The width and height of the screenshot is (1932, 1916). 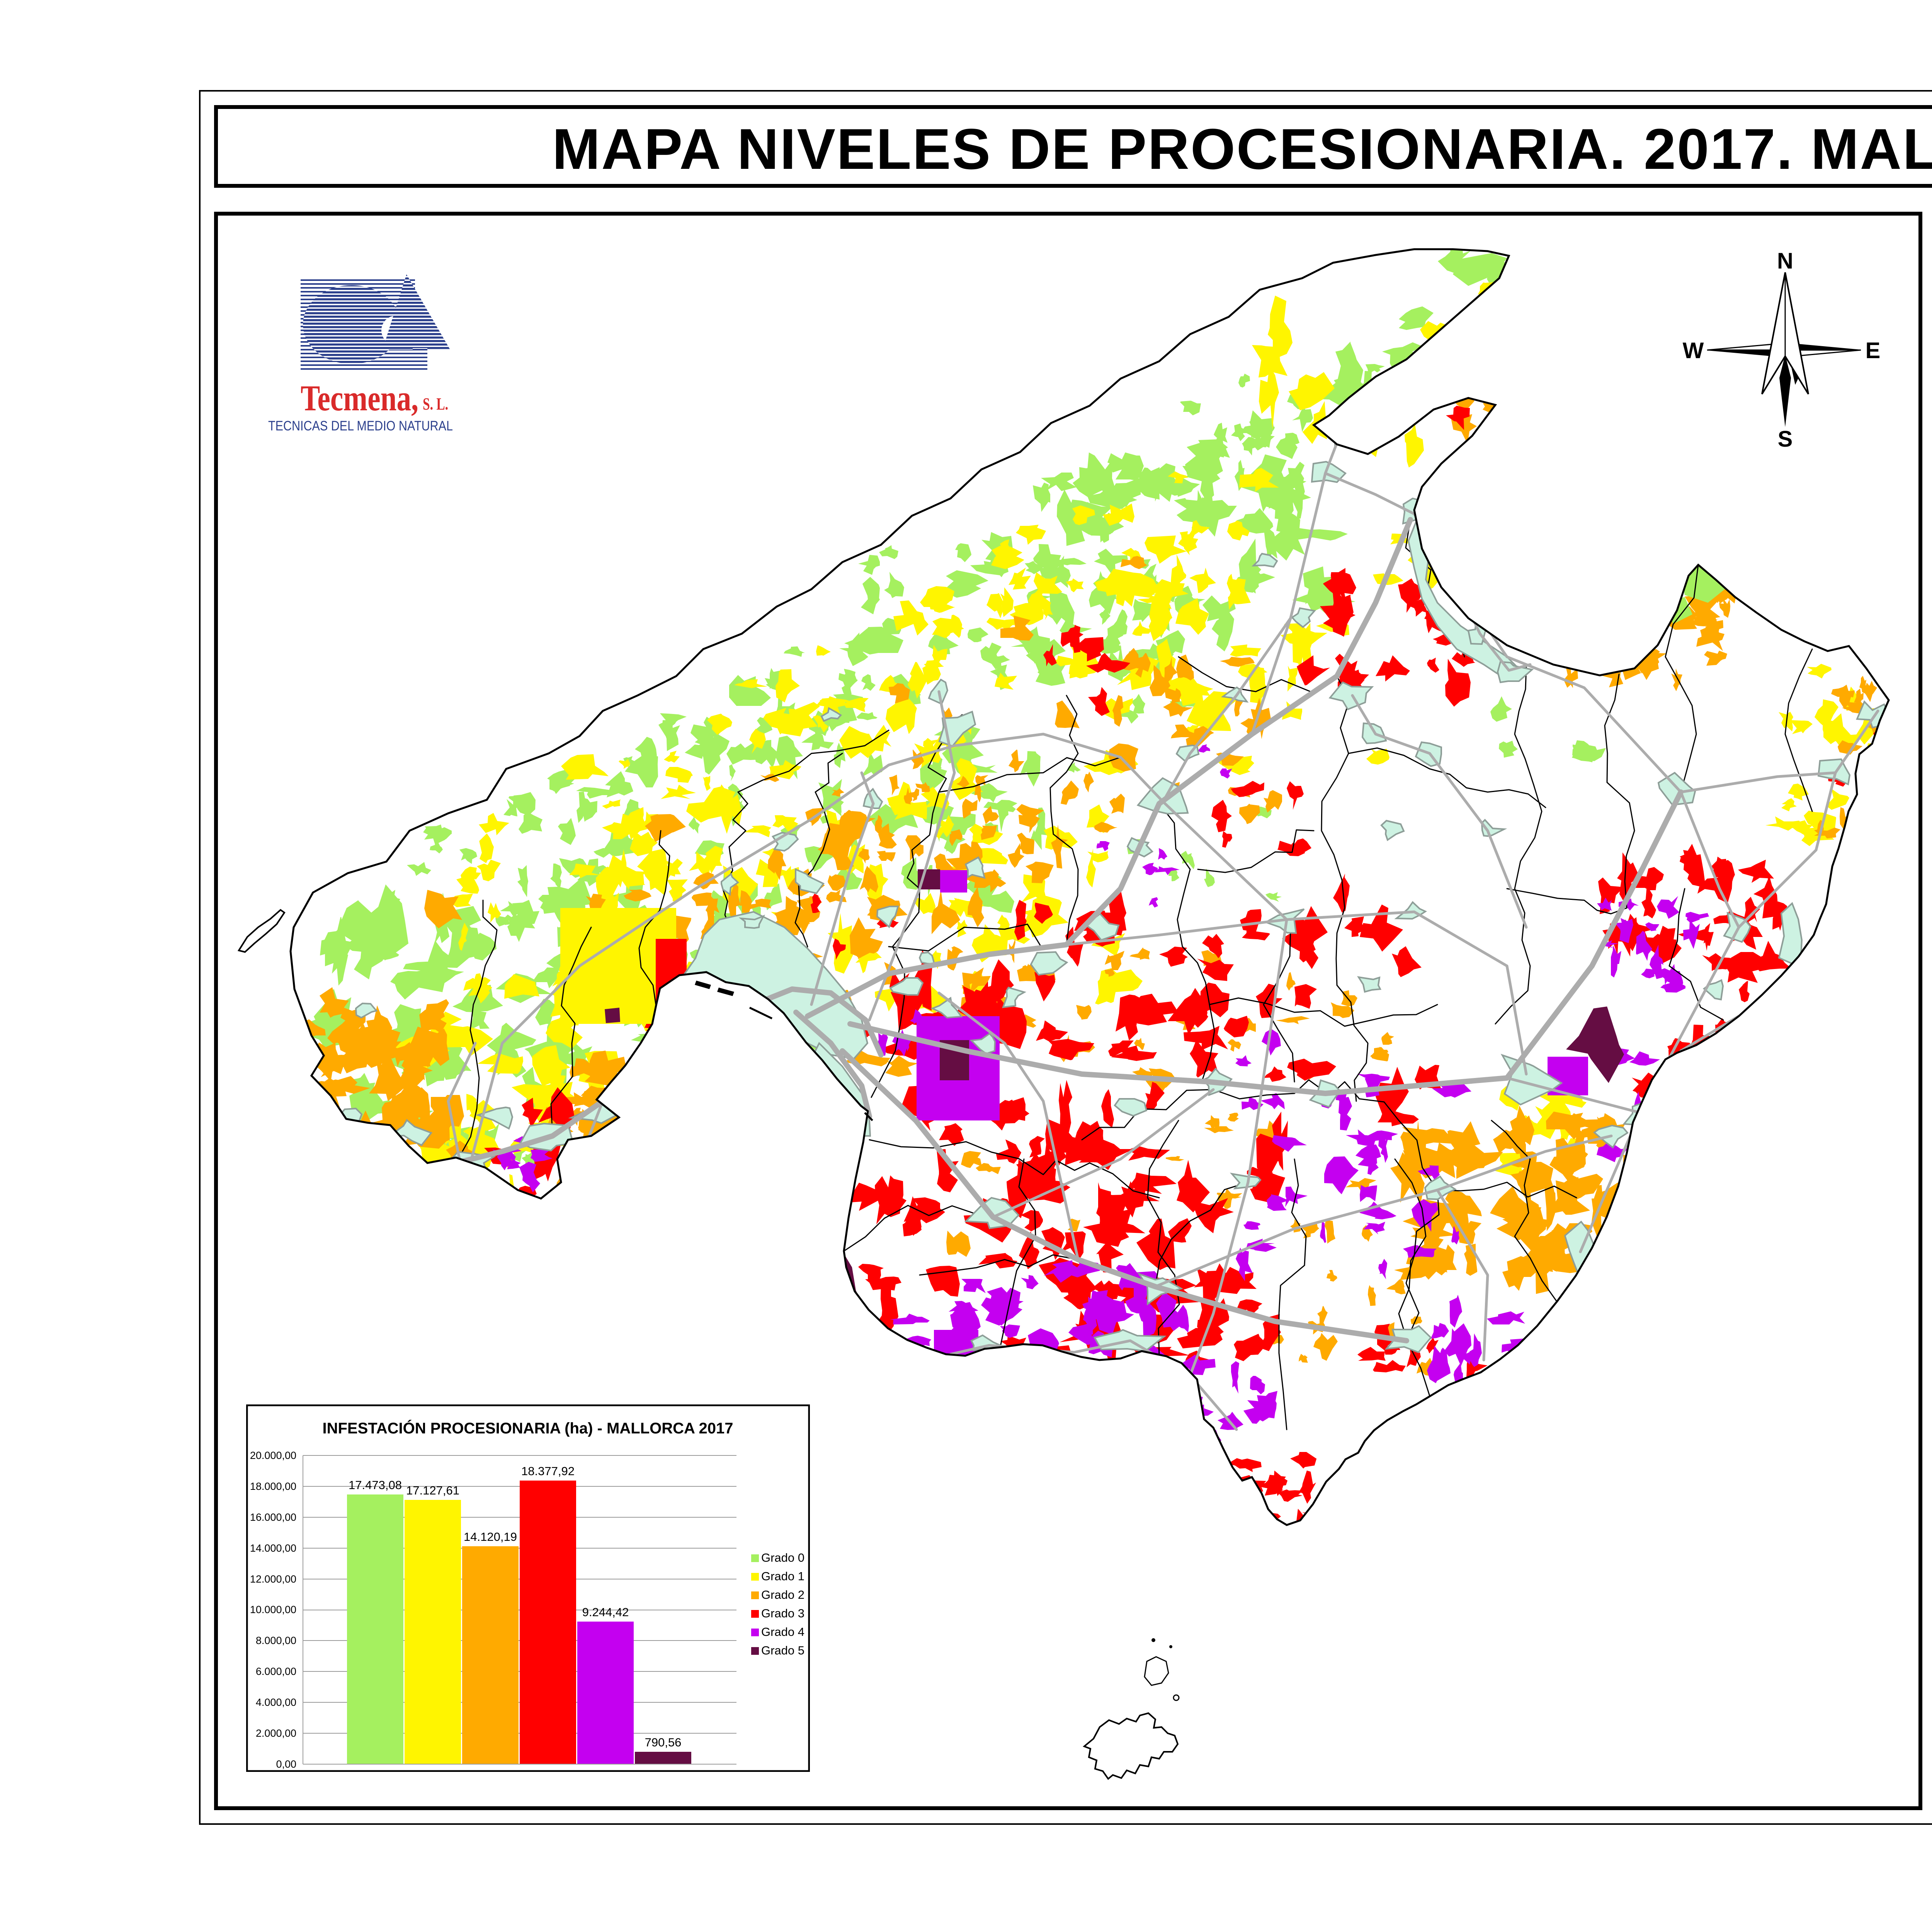 I want to click on svg-text: Tecmena,, so click(x=360, y=398).